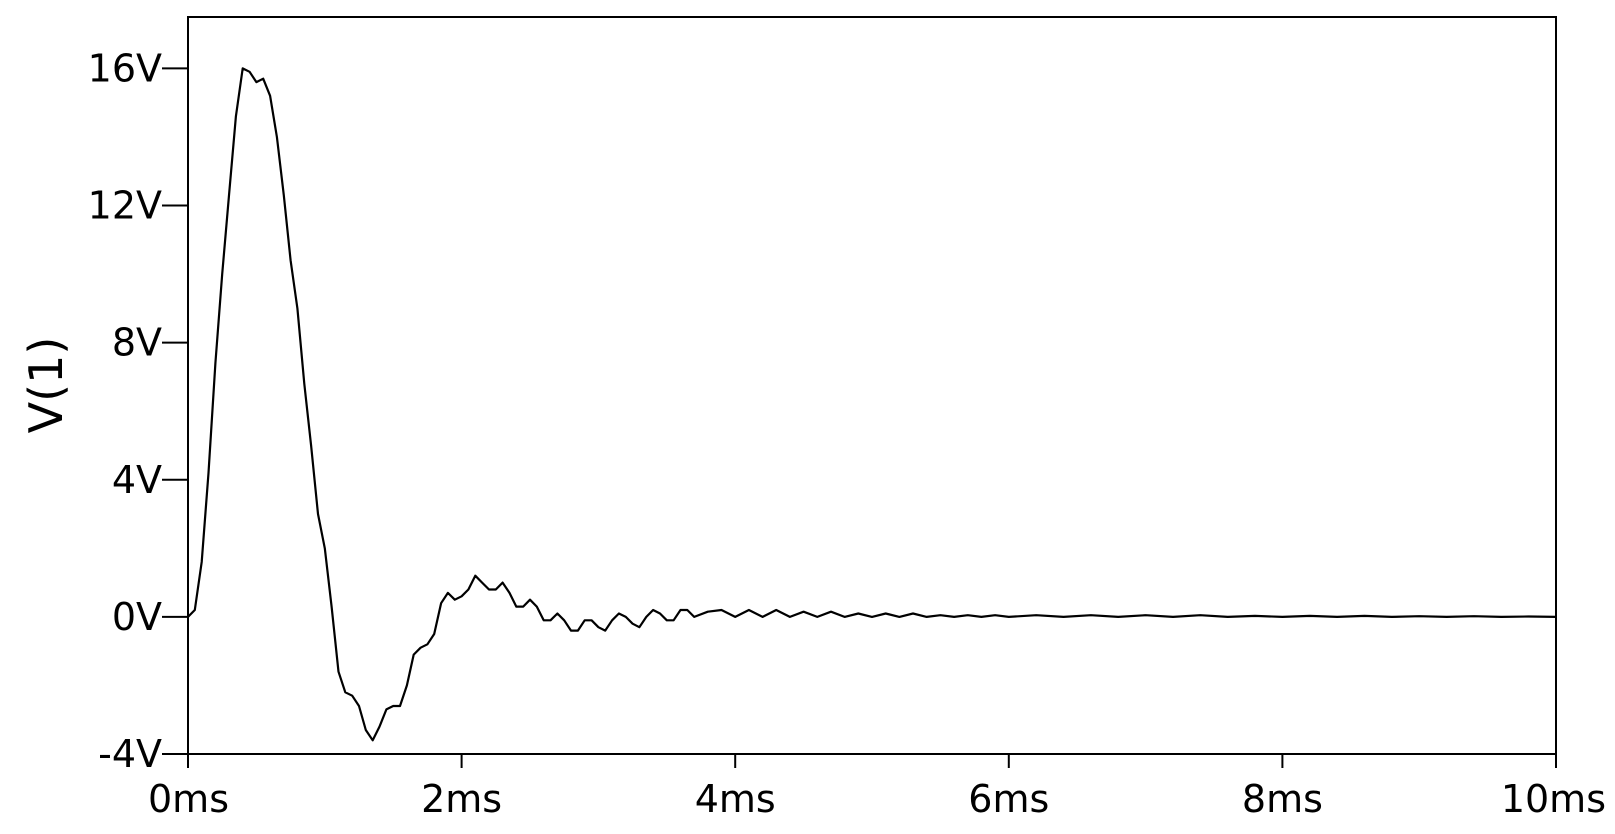 The image size is (1615, 834). What do you see at coordinates (46, 385) in the screenshot?
I see `y-axis-title: V(1)` at bounding box center [46, 385].